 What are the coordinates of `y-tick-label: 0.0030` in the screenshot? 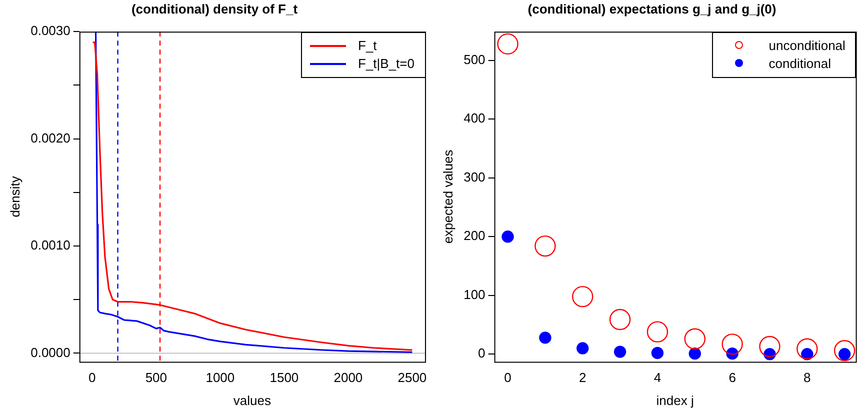 It's located at (50, 30).